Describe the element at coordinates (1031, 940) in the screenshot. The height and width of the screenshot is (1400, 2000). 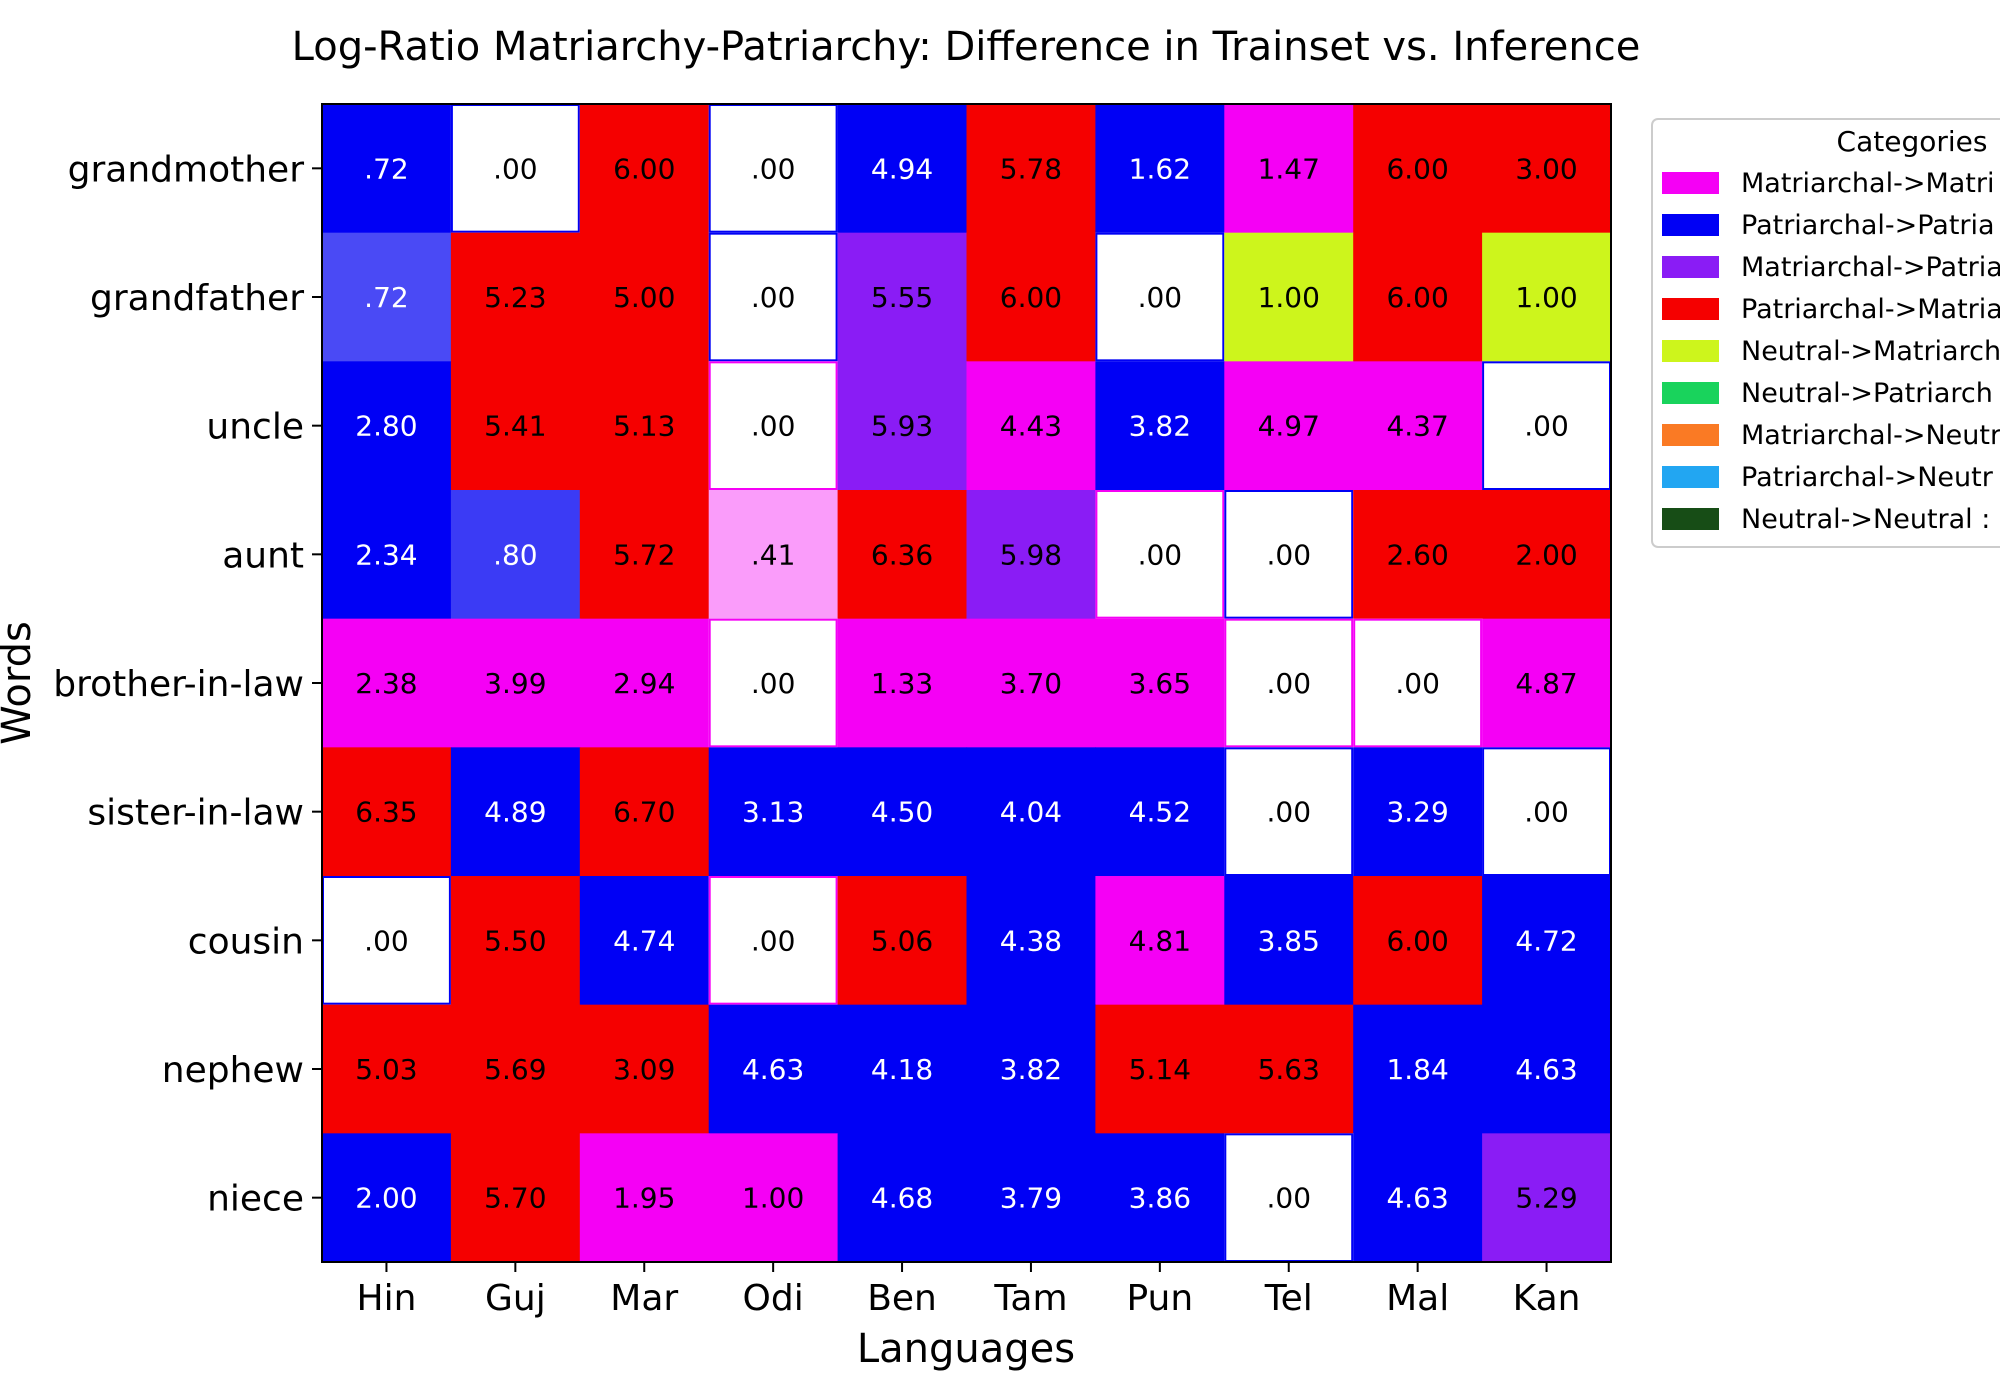
I see `cell-value-label: 4.38` at that location.